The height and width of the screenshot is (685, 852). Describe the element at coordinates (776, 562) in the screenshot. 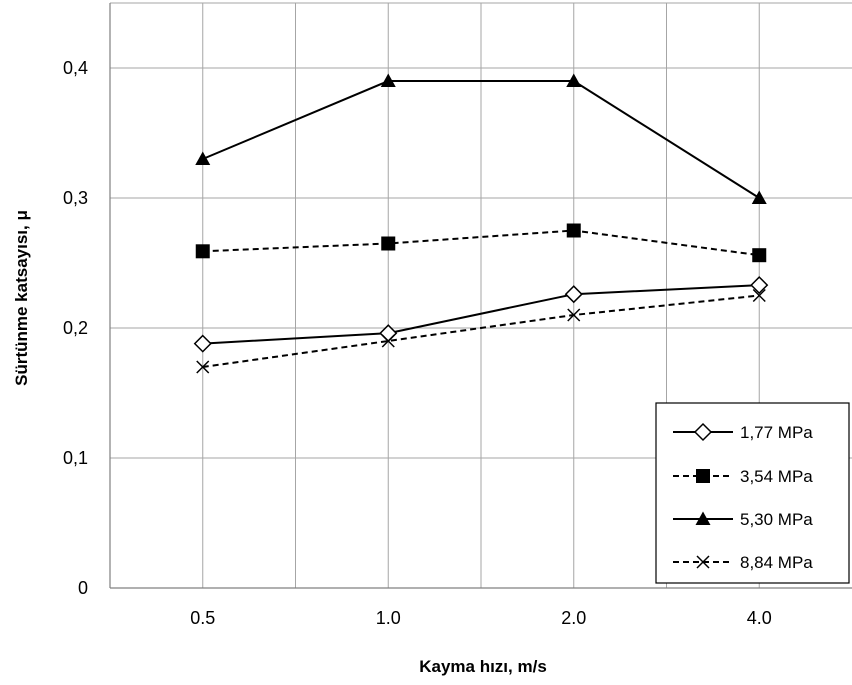

I see `legend-label: 8,84 MPa` at that location.